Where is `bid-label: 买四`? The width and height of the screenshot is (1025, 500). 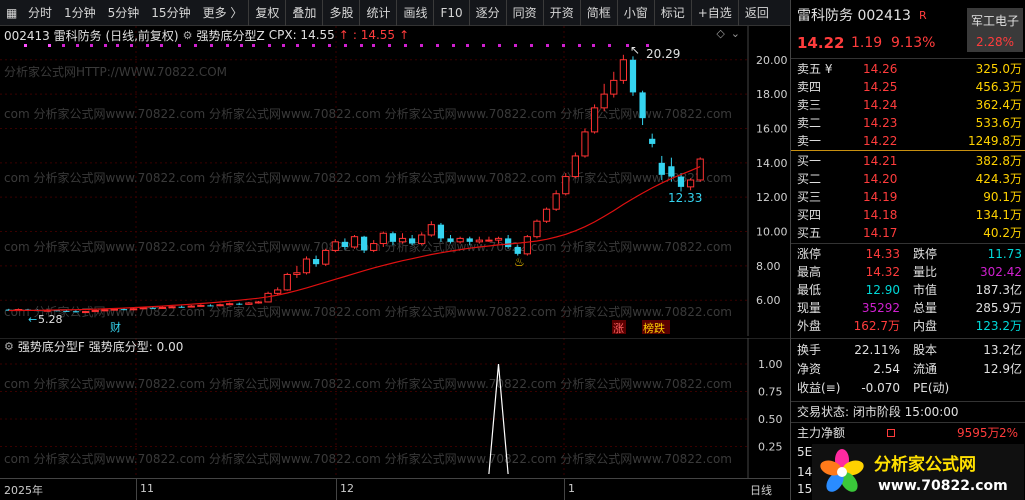 bid-label: 买四 is located at coordinates (809, 215).